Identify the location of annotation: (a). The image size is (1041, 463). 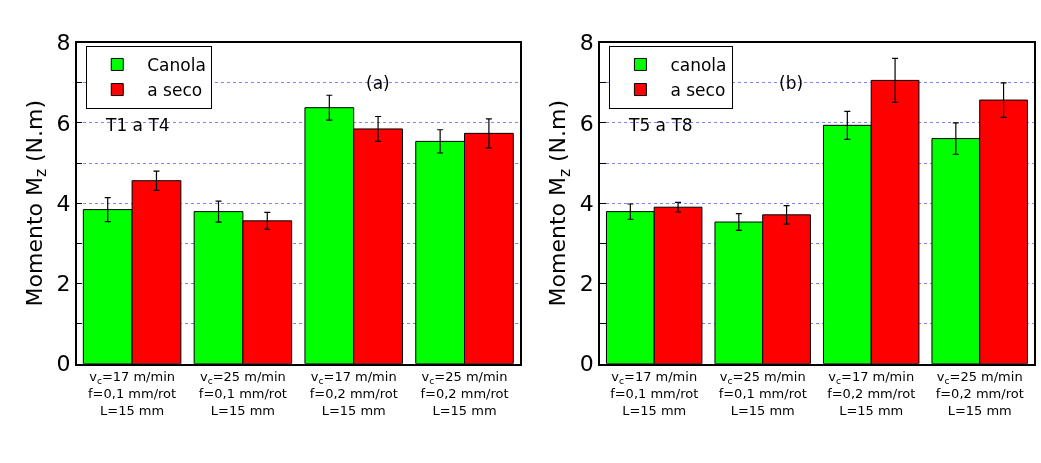
(378, 83).